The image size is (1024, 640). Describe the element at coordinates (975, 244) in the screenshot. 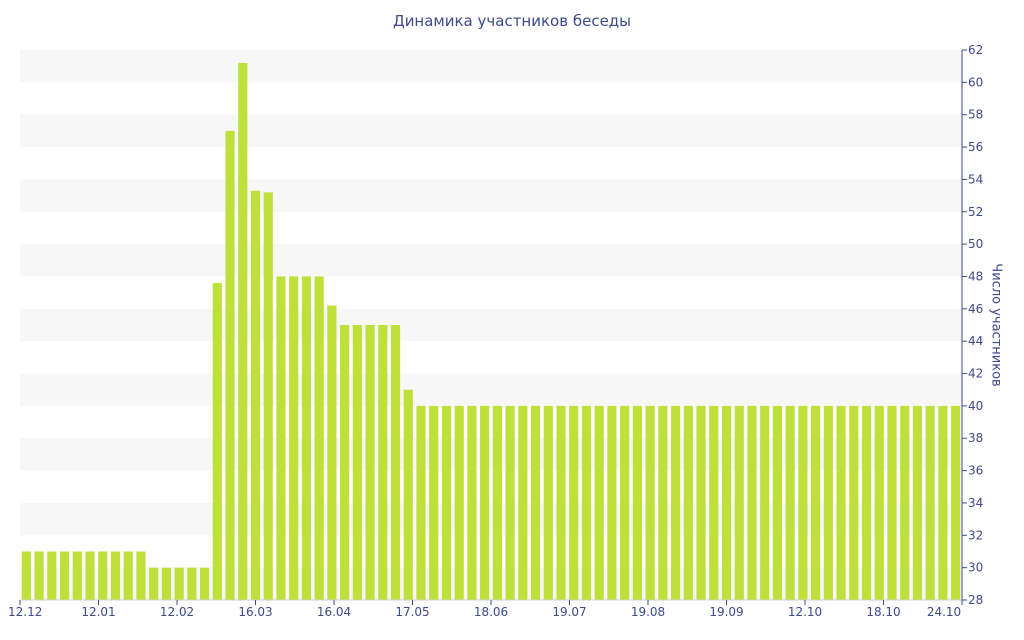

I see `y-tick-label: 50` at that location.